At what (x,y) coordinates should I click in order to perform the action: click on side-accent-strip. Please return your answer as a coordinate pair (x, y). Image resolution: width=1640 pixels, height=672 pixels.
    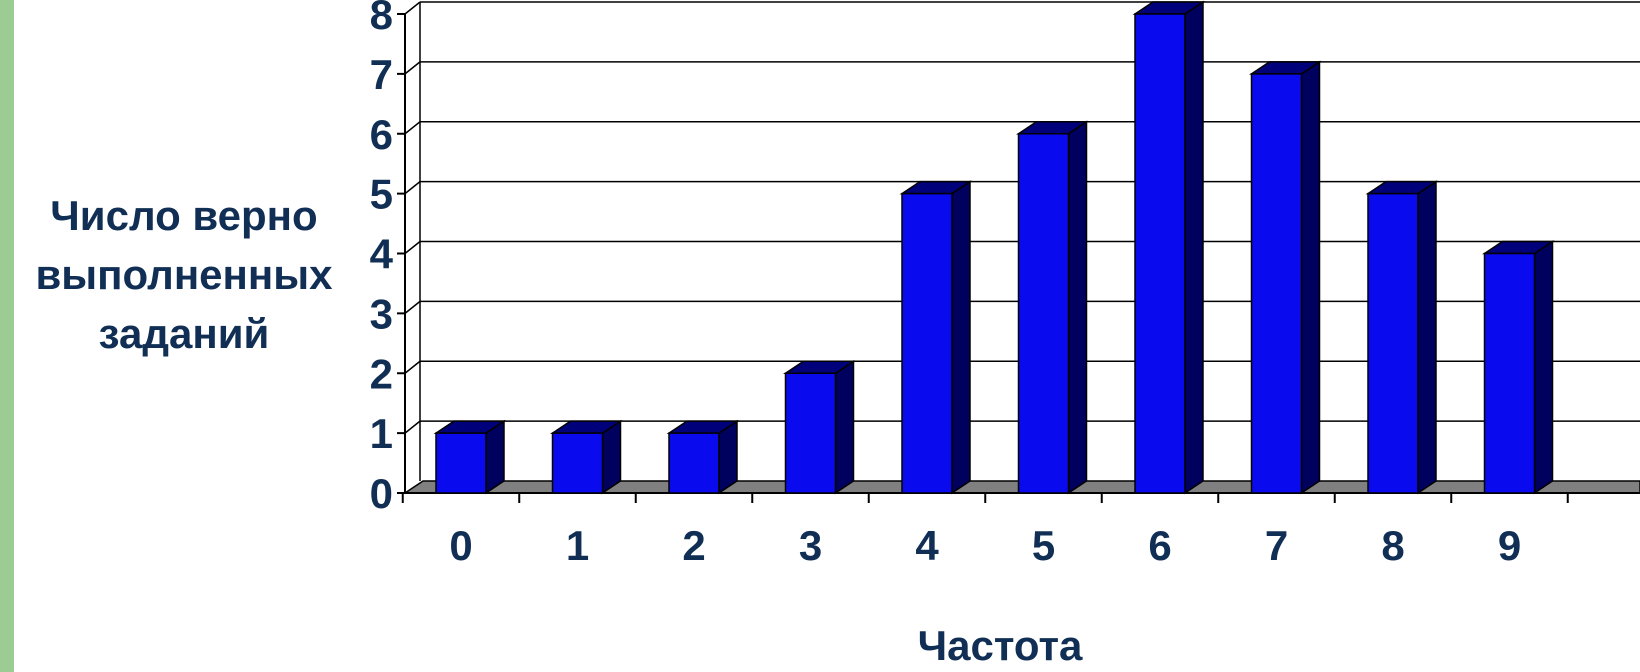
    Looking at the image, I should click on (7, 336).